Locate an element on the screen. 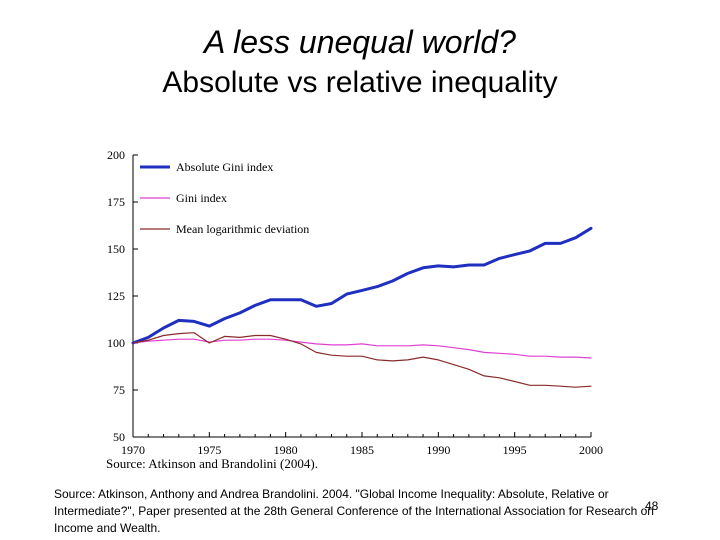 This screenshot has height=540, width=720. x-tick-label: 1985 is located at coordinates (362, 450).